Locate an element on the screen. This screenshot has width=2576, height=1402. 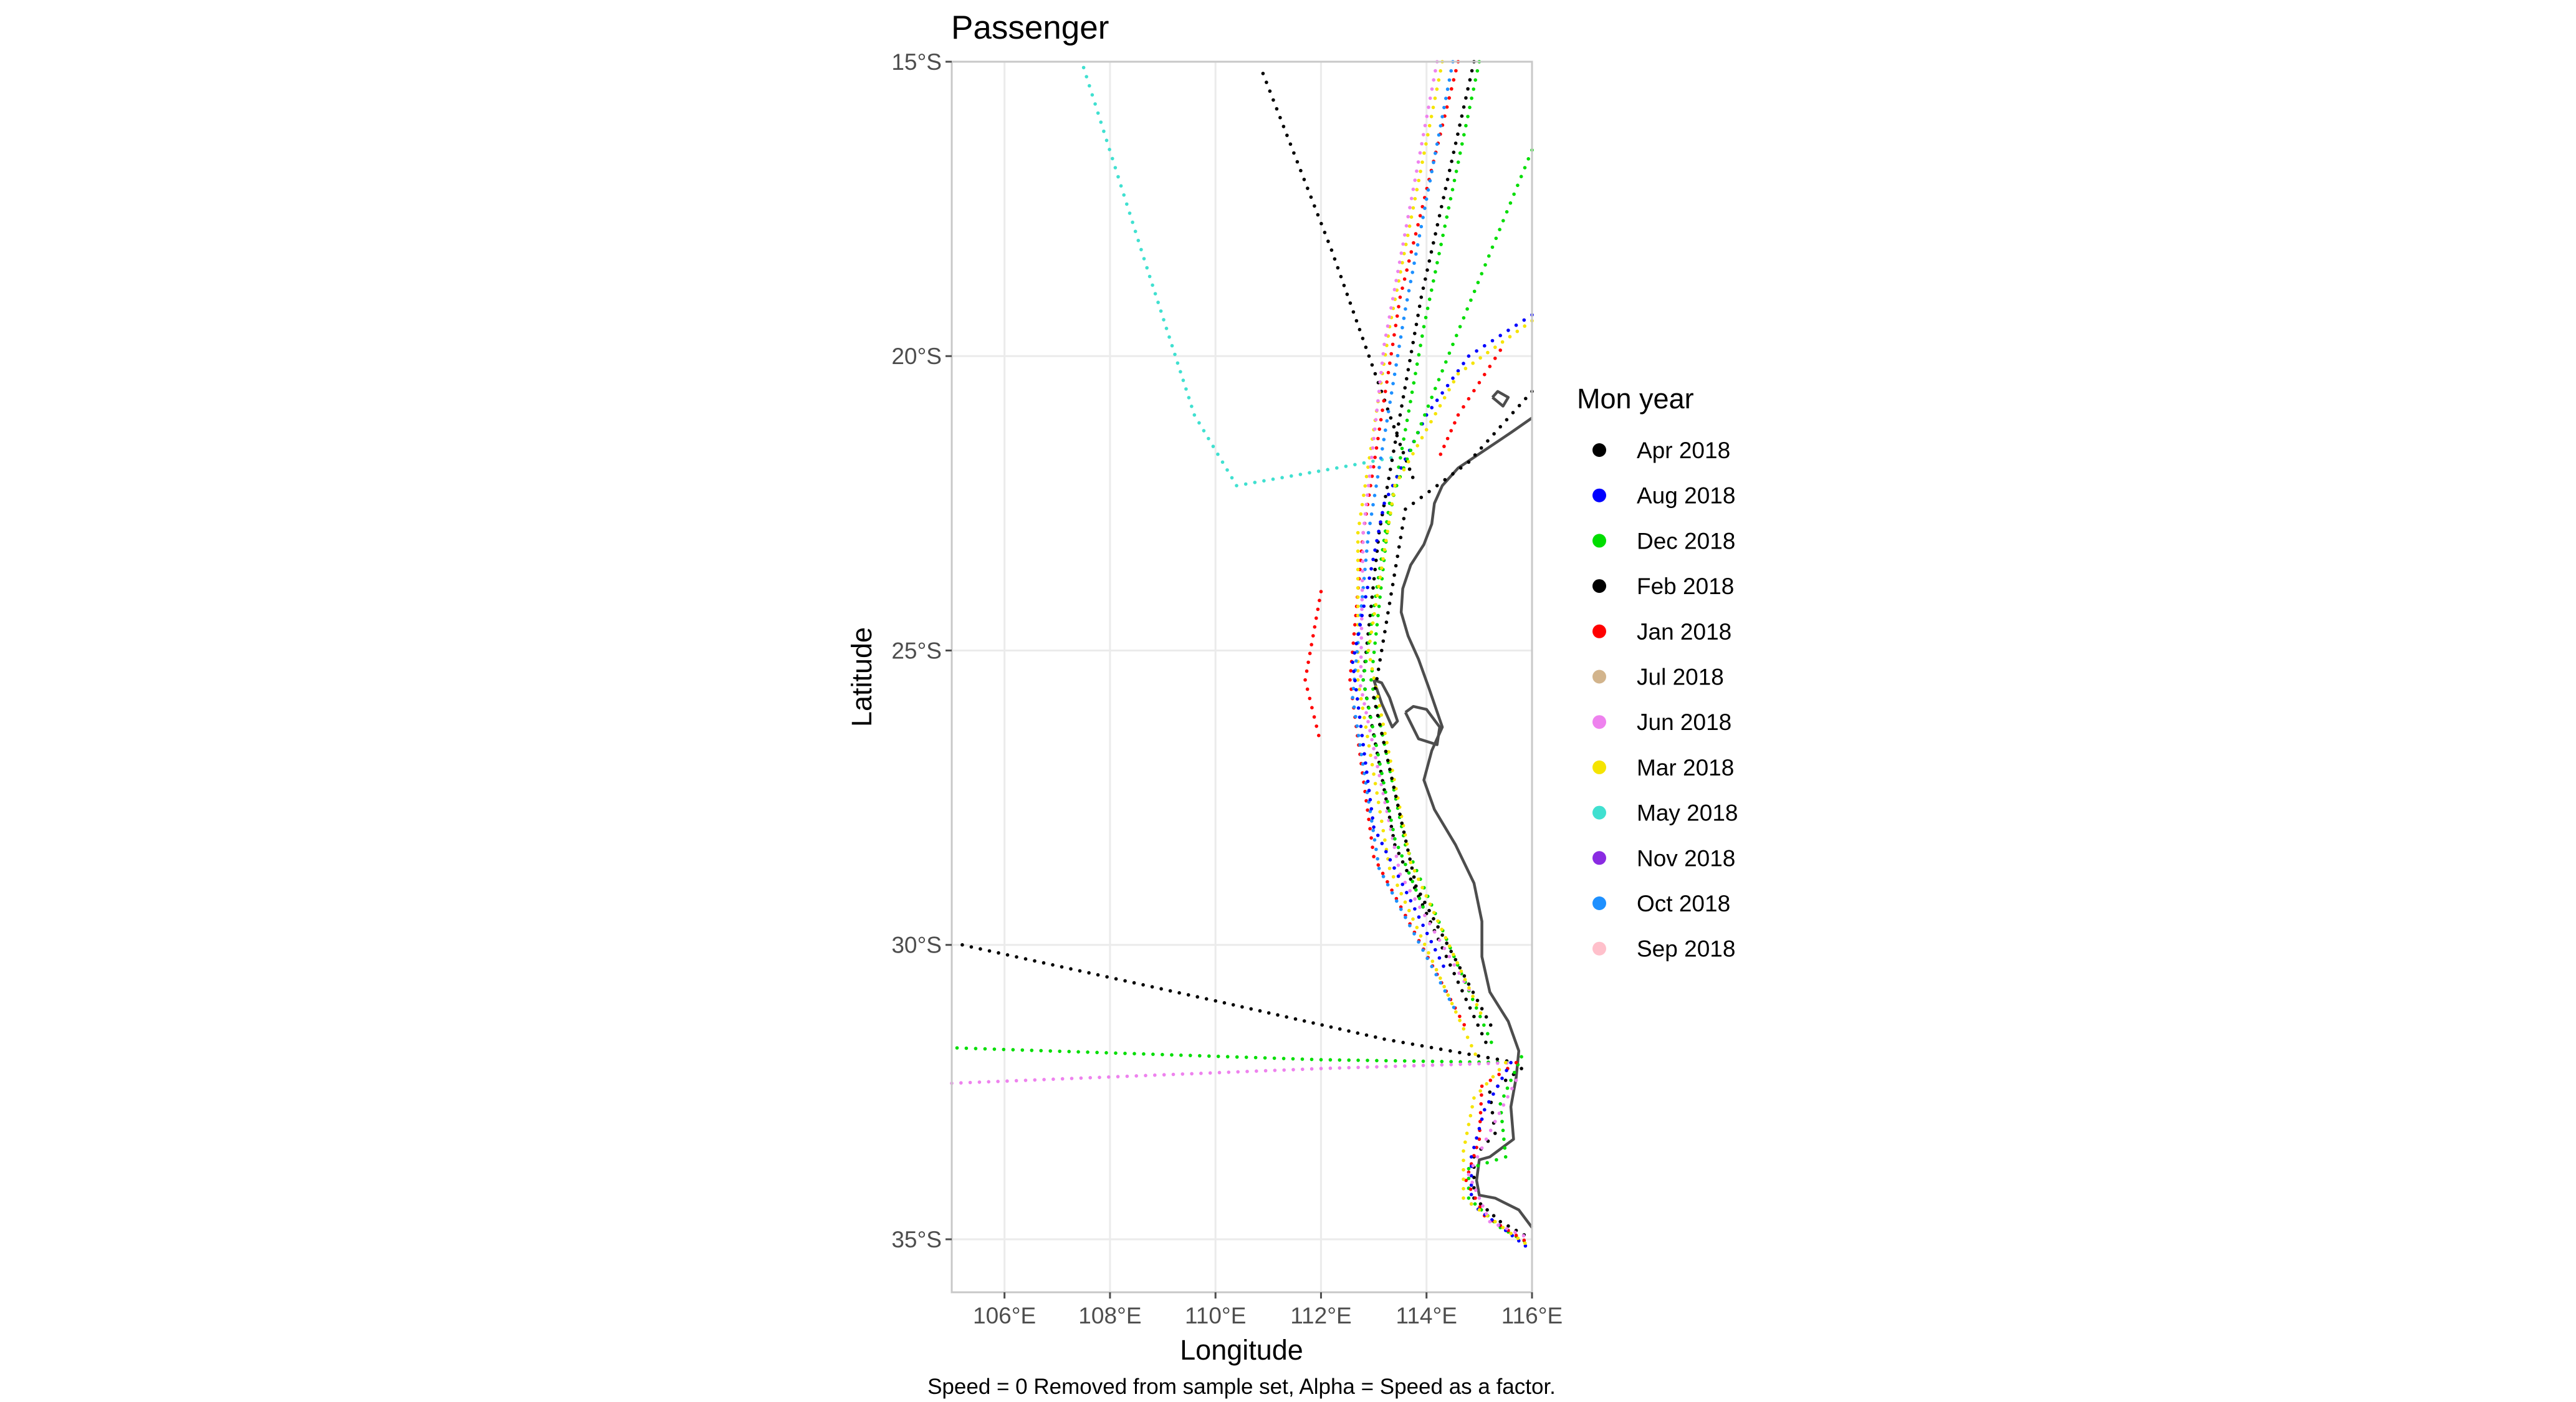
legend-label: Mar 2018 is located at coordinates (1685, 767).